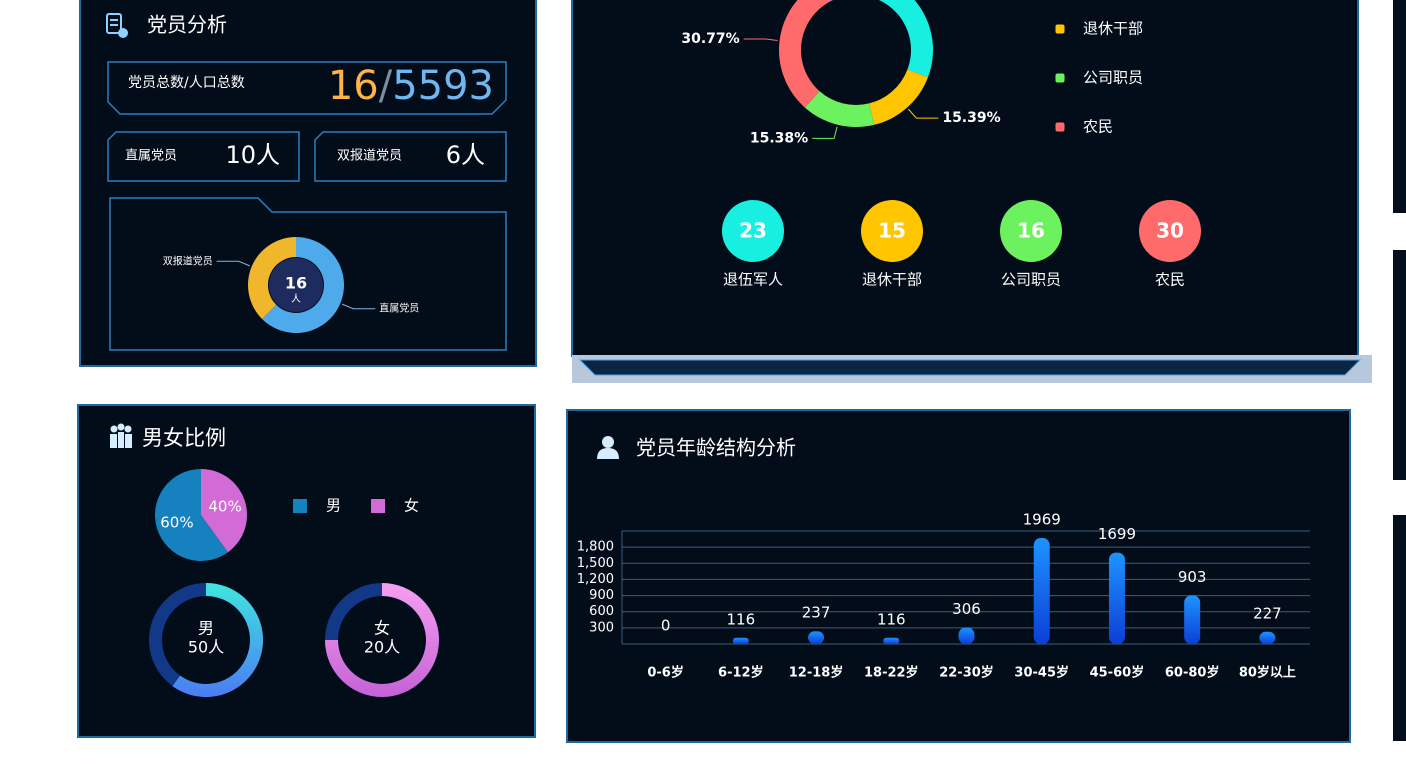 The height and width of the screenshot is (766, 1406). I want to click on bar-value-label: 1969, so click(1042, 520).